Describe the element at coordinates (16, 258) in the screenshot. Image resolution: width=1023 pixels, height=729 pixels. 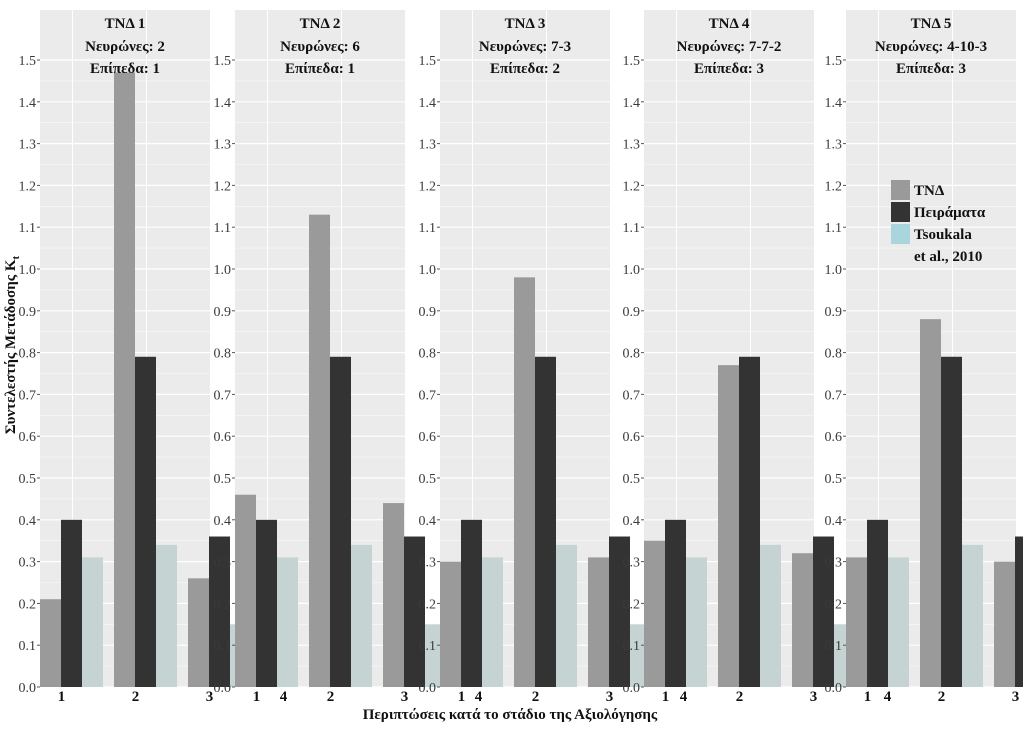
I see `y-axis-title-subscript: t` at that location.